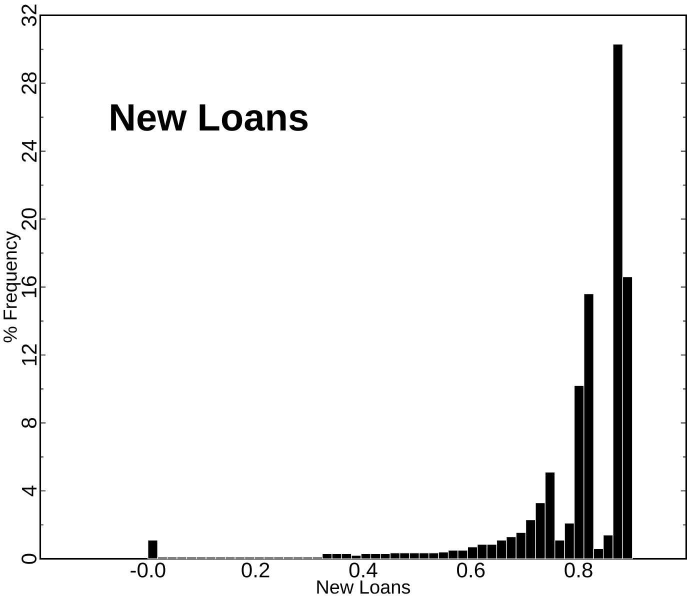 This screenshot has height=597, width=687. What do you see at coordinates (29, 423) in the screenshot?
I see `y-tick-label: 8` at bounding box center [29, 423].